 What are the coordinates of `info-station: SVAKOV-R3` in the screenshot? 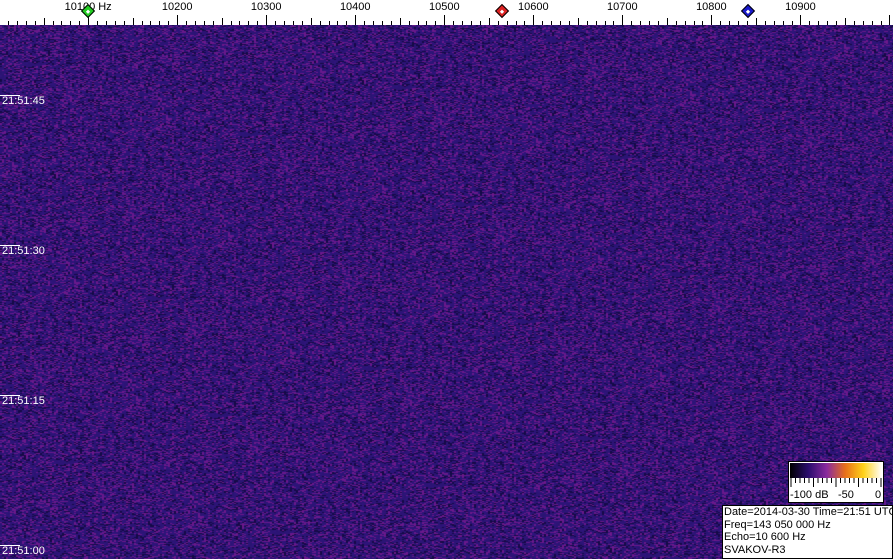 It's located at (755, 549).